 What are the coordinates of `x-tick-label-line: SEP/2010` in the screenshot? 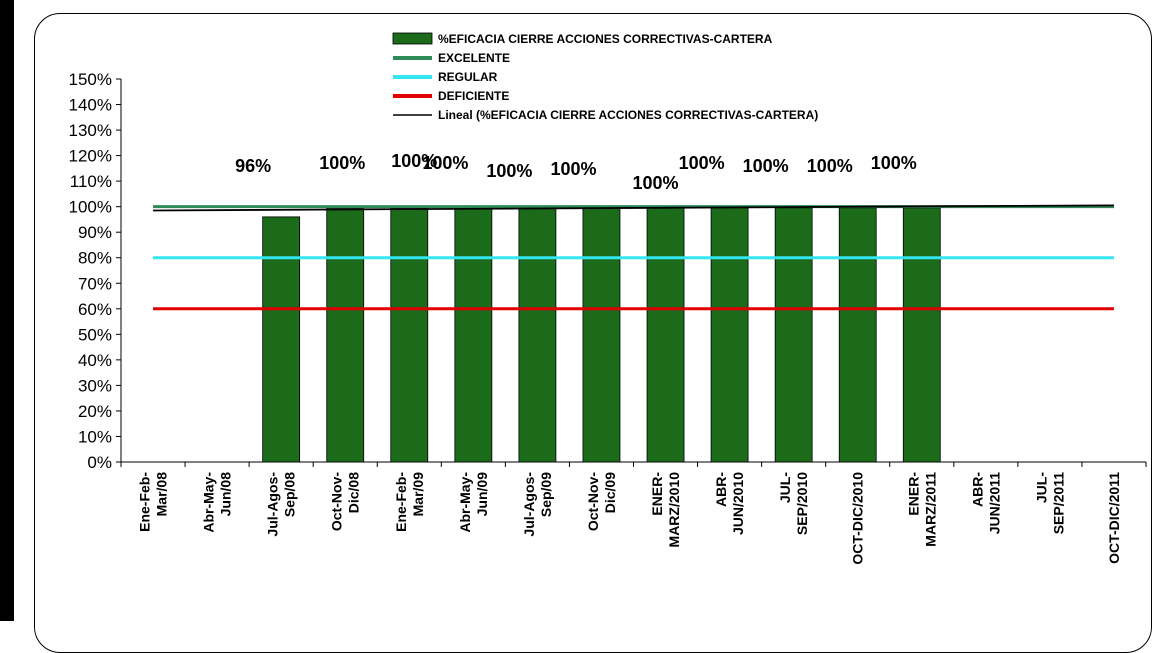 It's located at (802, 503).